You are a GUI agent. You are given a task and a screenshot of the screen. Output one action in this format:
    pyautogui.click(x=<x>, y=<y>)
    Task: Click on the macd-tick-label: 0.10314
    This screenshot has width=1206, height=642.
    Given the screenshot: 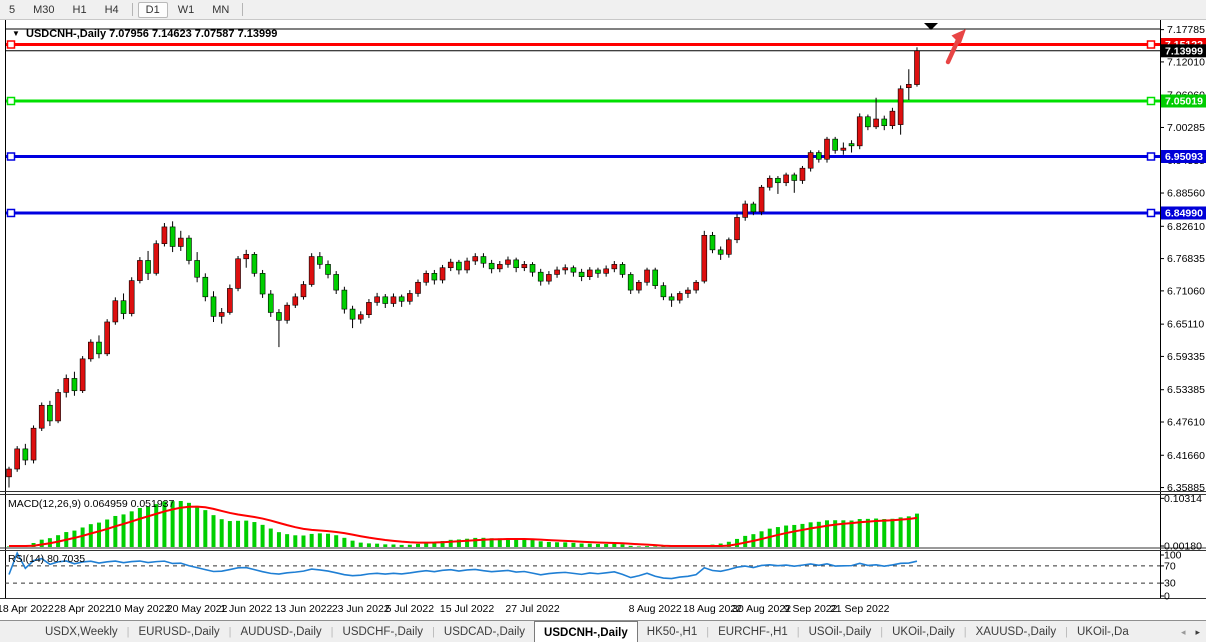 What is the action you would take?
    pyautogui.click(x=1183, y=499)
    